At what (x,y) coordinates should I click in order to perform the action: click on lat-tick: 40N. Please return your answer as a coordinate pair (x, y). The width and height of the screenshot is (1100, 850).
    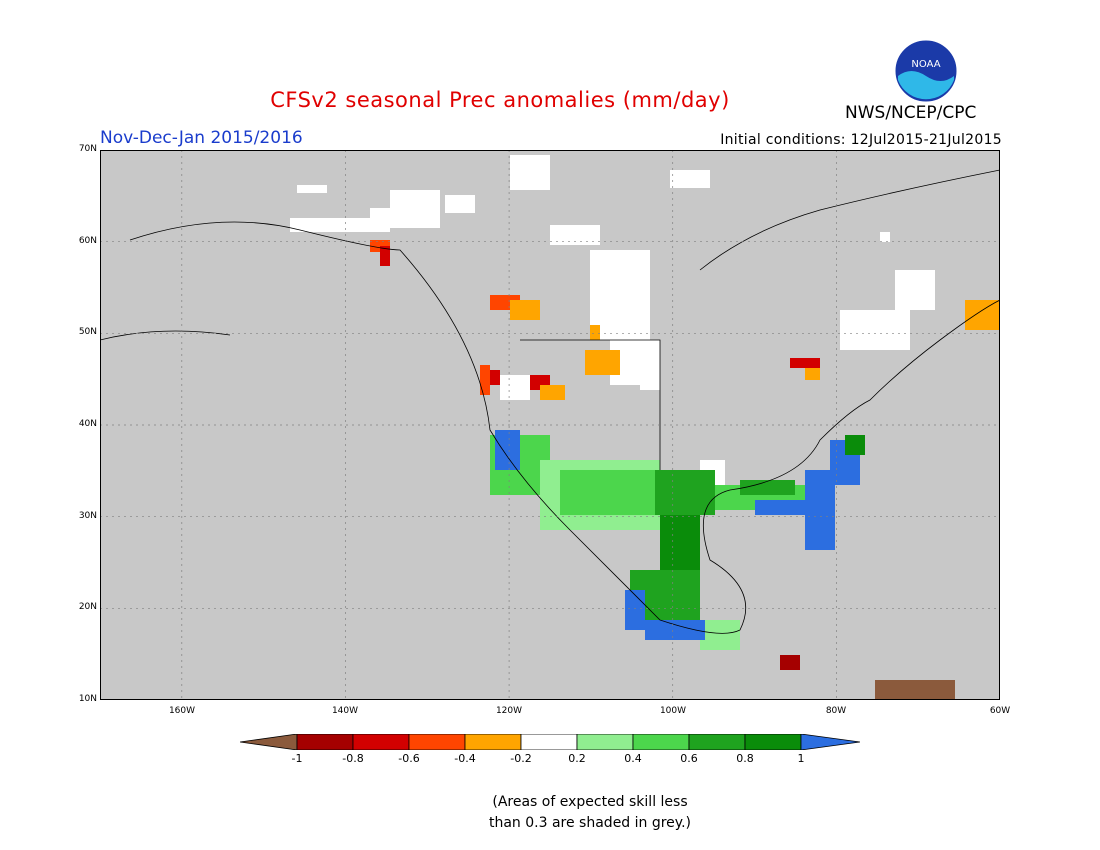
    Looking at the image, I should click on (87, 424).